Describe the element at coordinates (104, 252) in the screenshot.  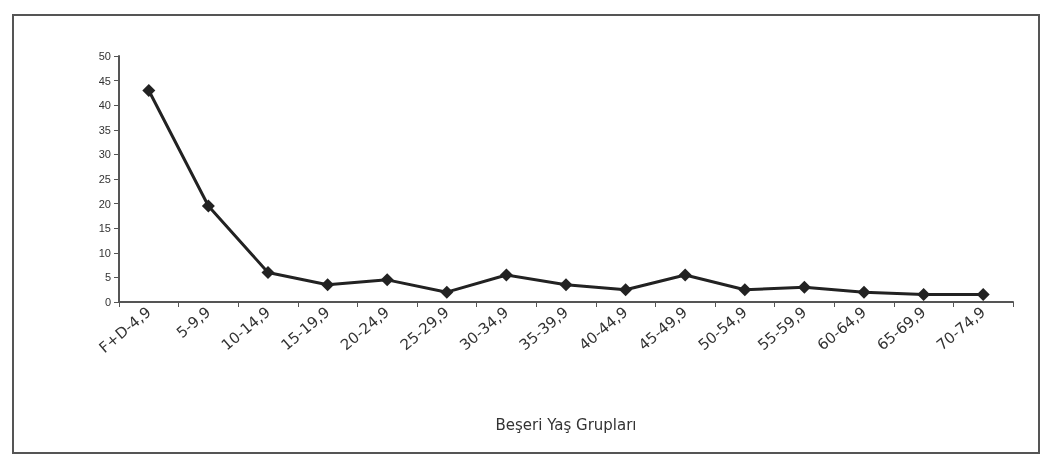
I see `y-tick-label: 10` at that location.